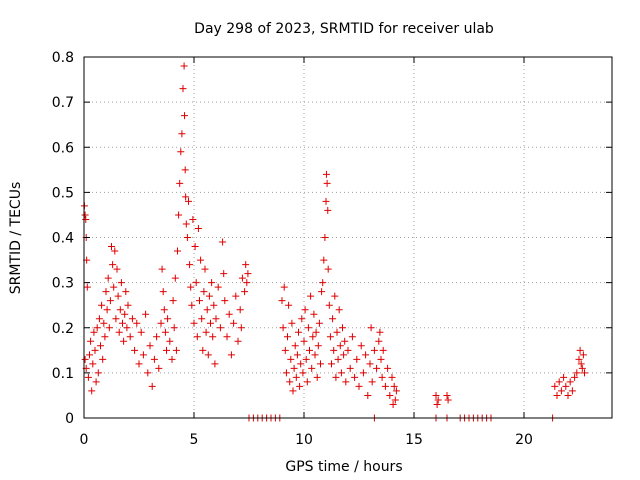  I want to click on y-tick-label: 0.3, so click(63, 284).